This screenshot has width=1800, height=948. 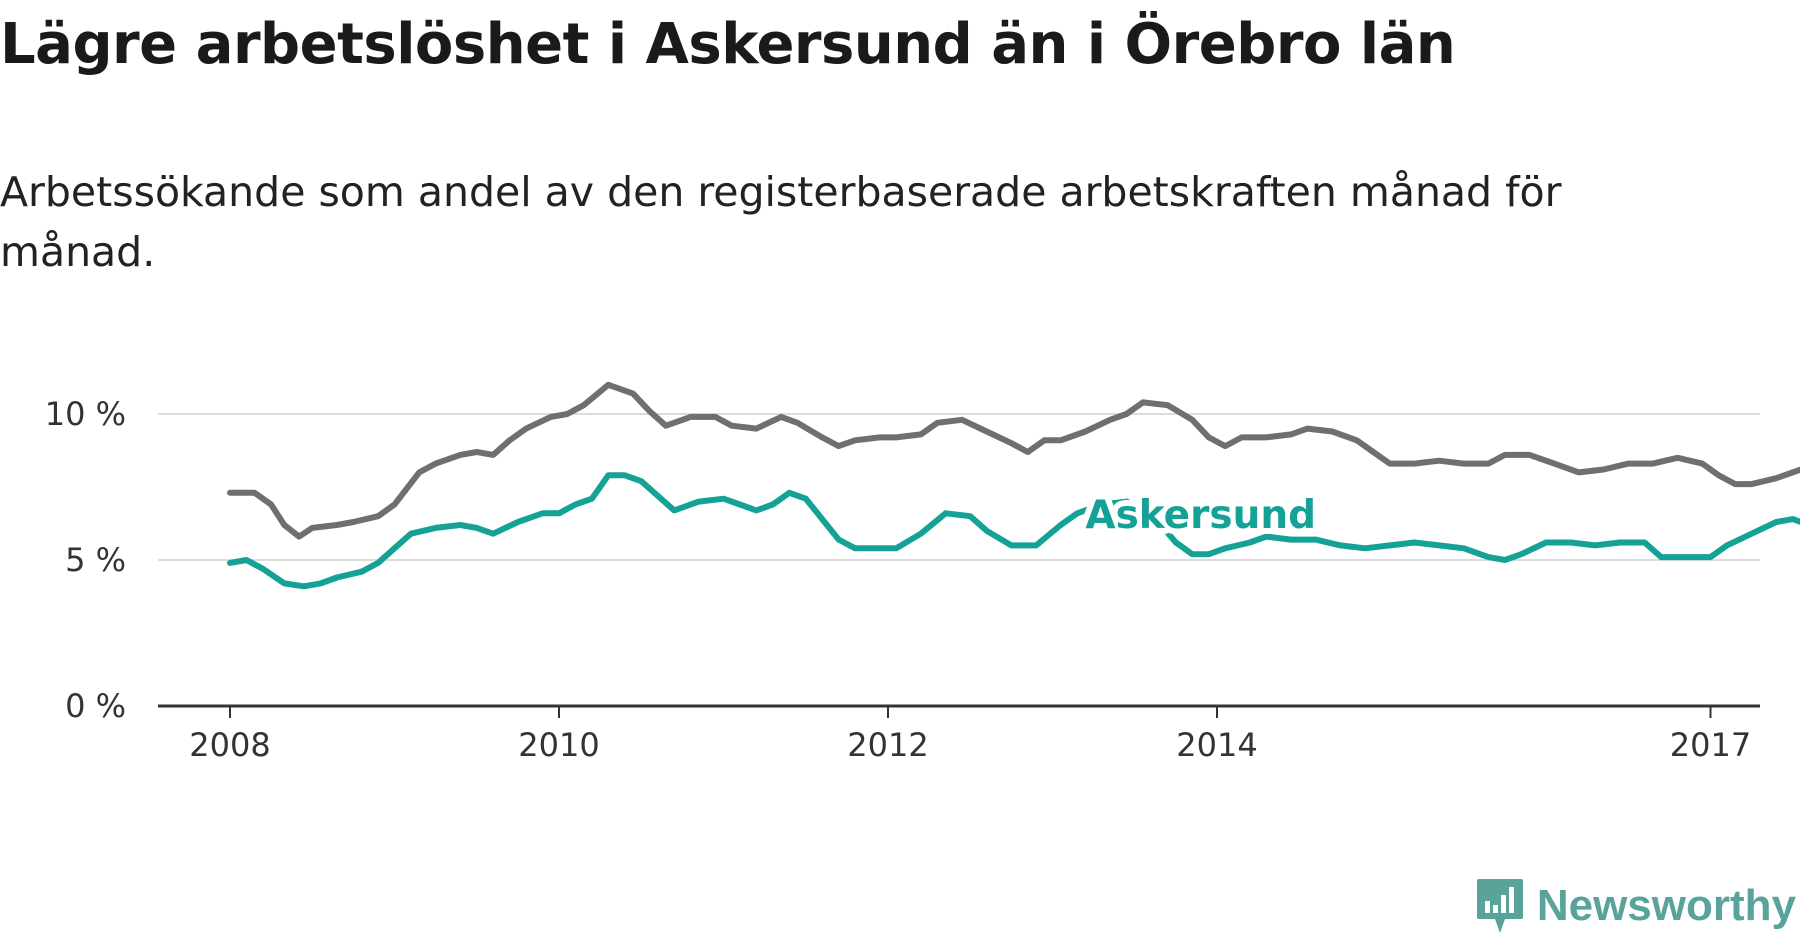 I want to click on y-tick-label: 10 %, so click(x=85, y=414).